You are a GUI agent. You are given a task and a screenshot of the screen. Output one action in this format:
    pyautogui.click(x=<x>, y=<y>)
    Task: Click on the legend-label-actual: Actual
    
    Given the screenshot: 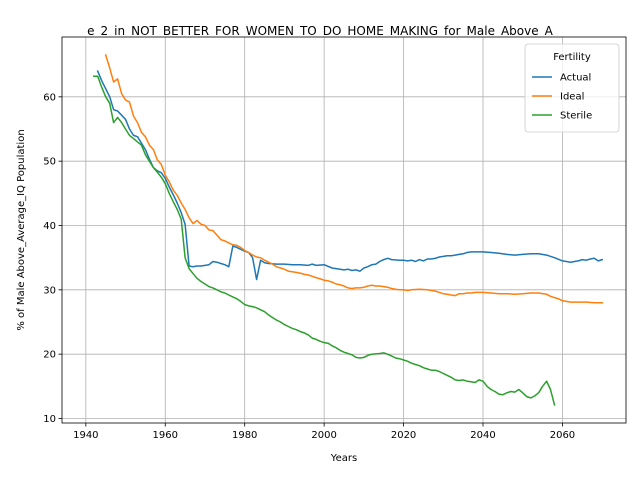 What is the action you would take?
    pyautogui.click(x=575, y=78)
    